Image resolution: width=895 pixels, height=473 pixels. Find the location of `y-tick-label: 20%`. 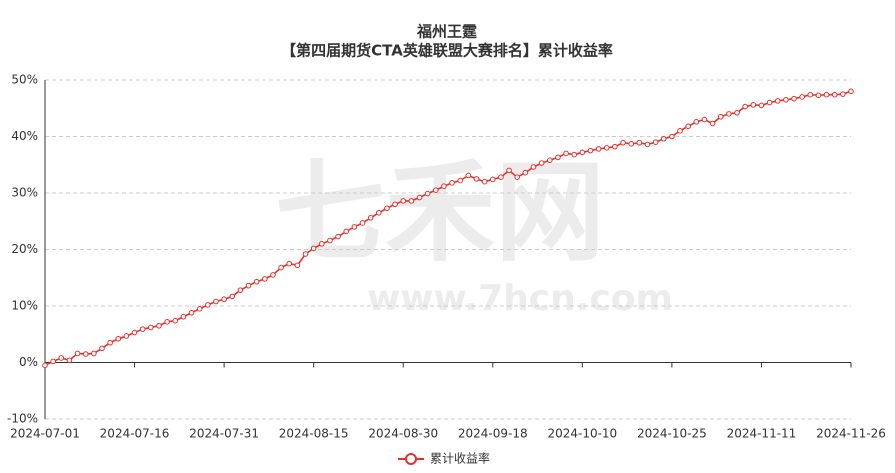

y-tick-label: 20% is located at coordinates (24, 249).